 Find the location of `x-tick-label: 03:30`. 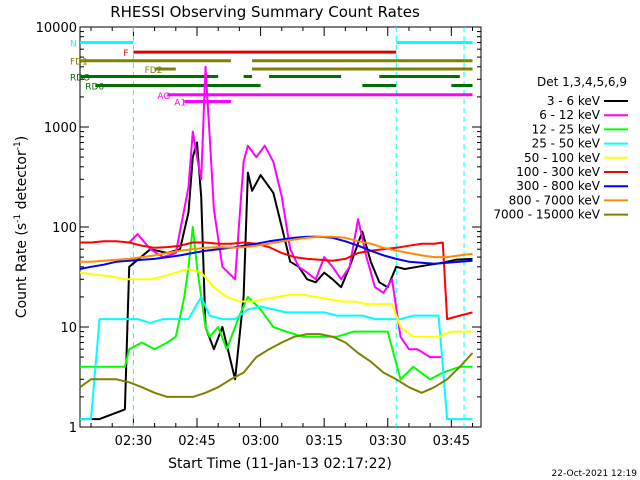

x-tick-label: 03:30 is located at coordinates (387, 441).